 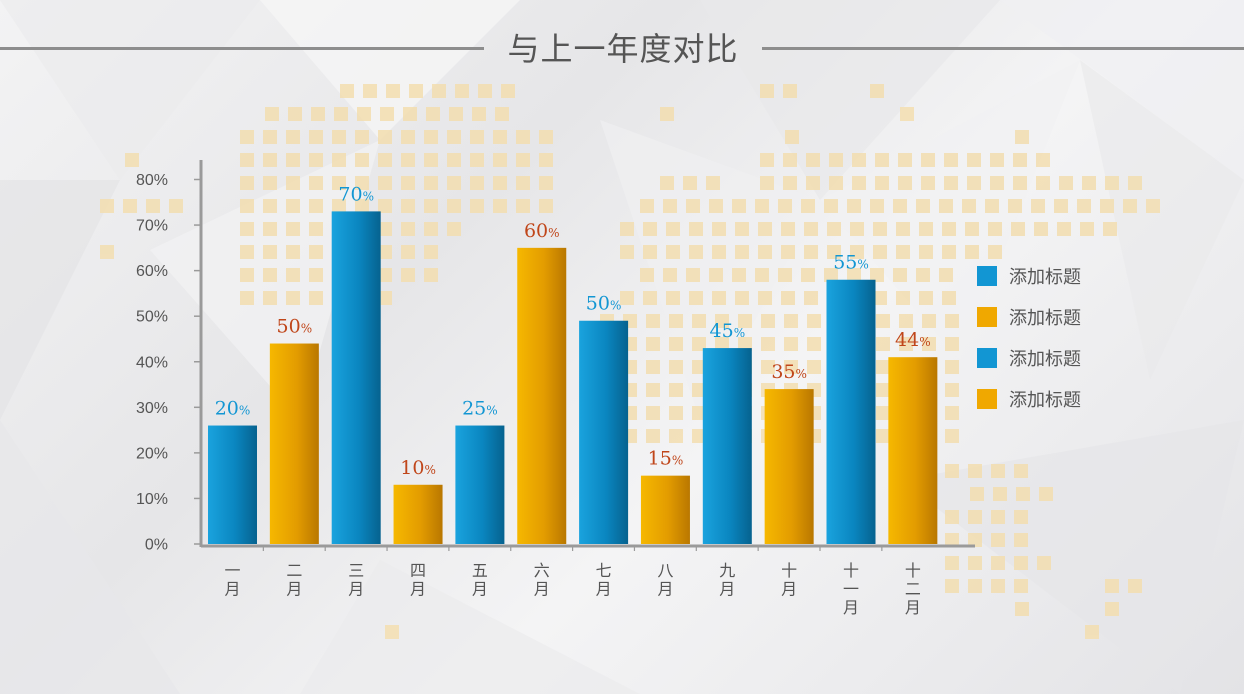 What do you see at coordinates (152, 226) in the screenshot?
I see `y-tick-label: 70%` at bounding box center [152, 226].